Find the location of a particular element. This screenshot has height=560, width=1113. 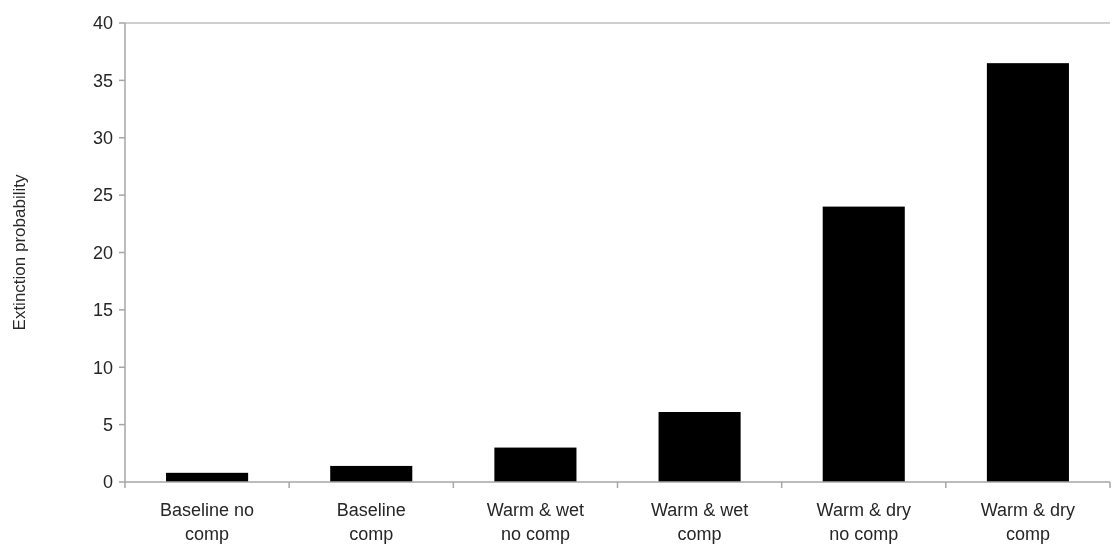

y-tick-label: 5 is located at coordinates (107, 424).